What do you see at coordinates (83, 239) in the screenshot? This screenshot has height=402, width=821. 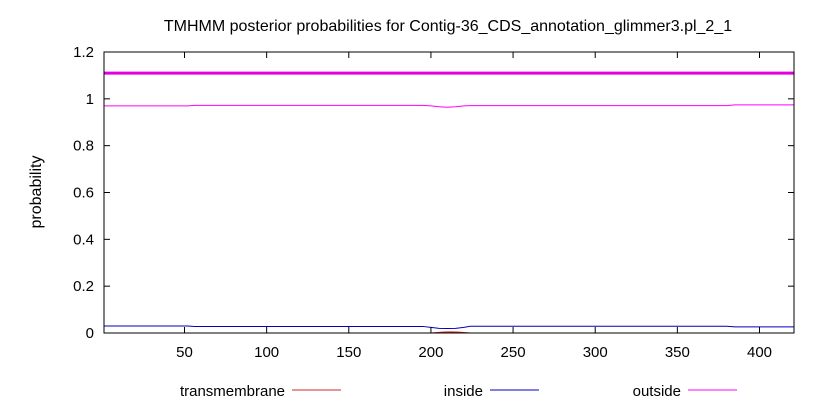 I see `y-tick-label: 0.4` at bounding box center [83, 239].